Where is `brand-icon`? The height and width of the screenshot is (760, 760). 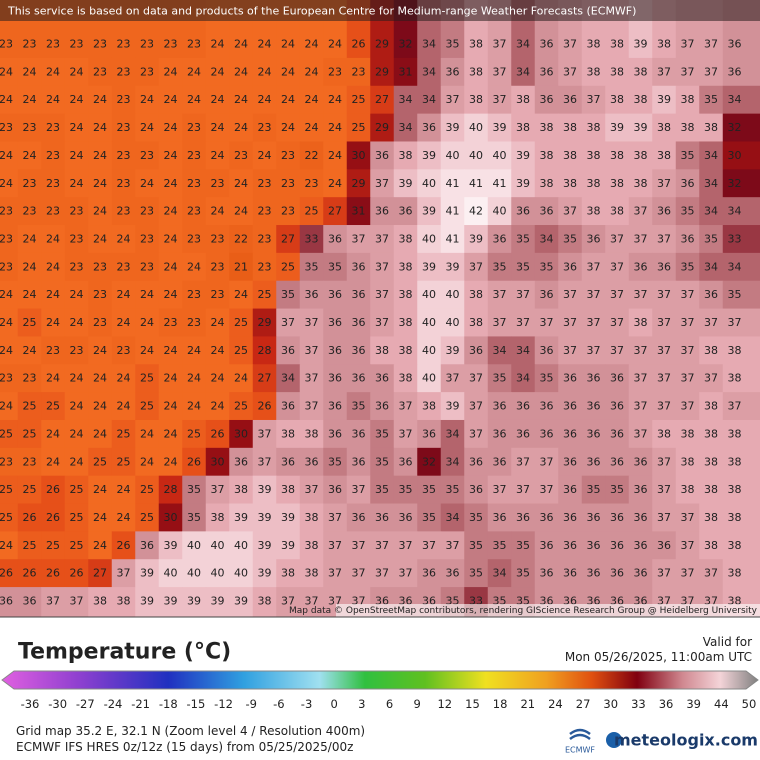
brand-icon is located at coordinates (614, 740).